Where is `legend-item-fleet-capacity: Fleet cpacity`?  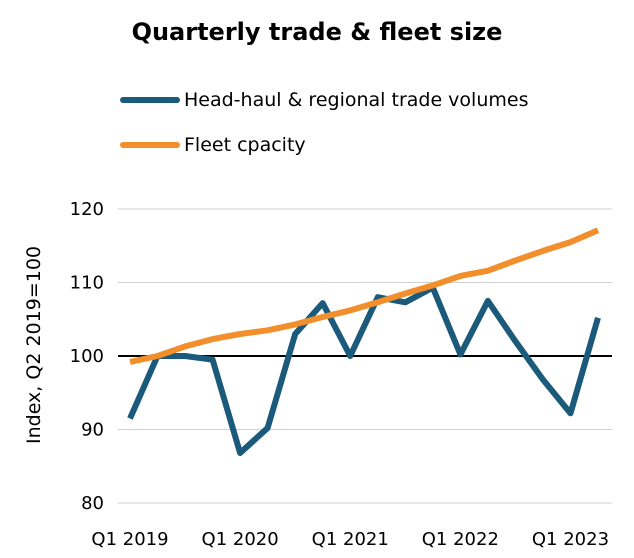
legend-item-fleet-capacity: Fleet cpacity is located at coordinates (213, 145).